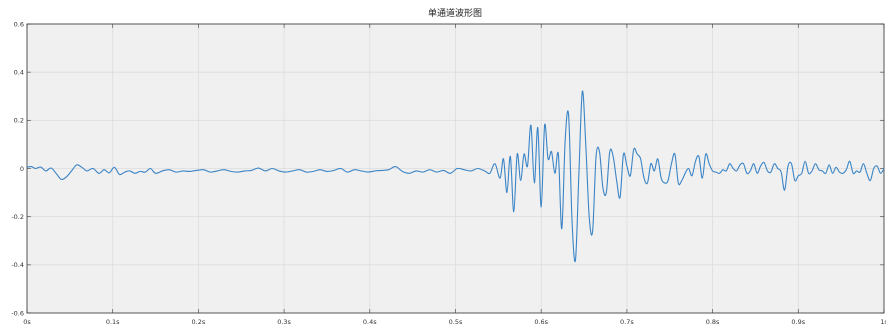  Describe the element at coordinates (455, 13) in the screenshot. I see `chart-title: 单通道波形图` at that location.